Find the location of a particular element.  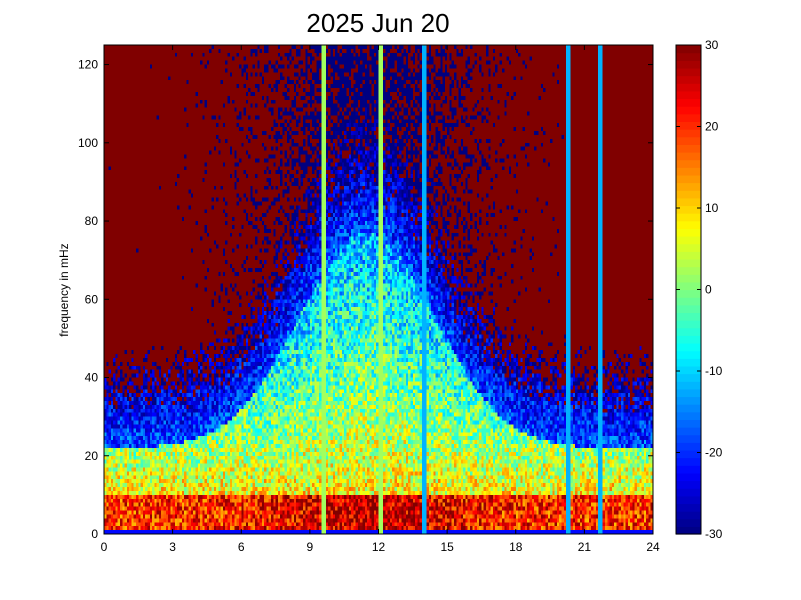

x-tick-label: 6 is located at coordinates (241, 547).